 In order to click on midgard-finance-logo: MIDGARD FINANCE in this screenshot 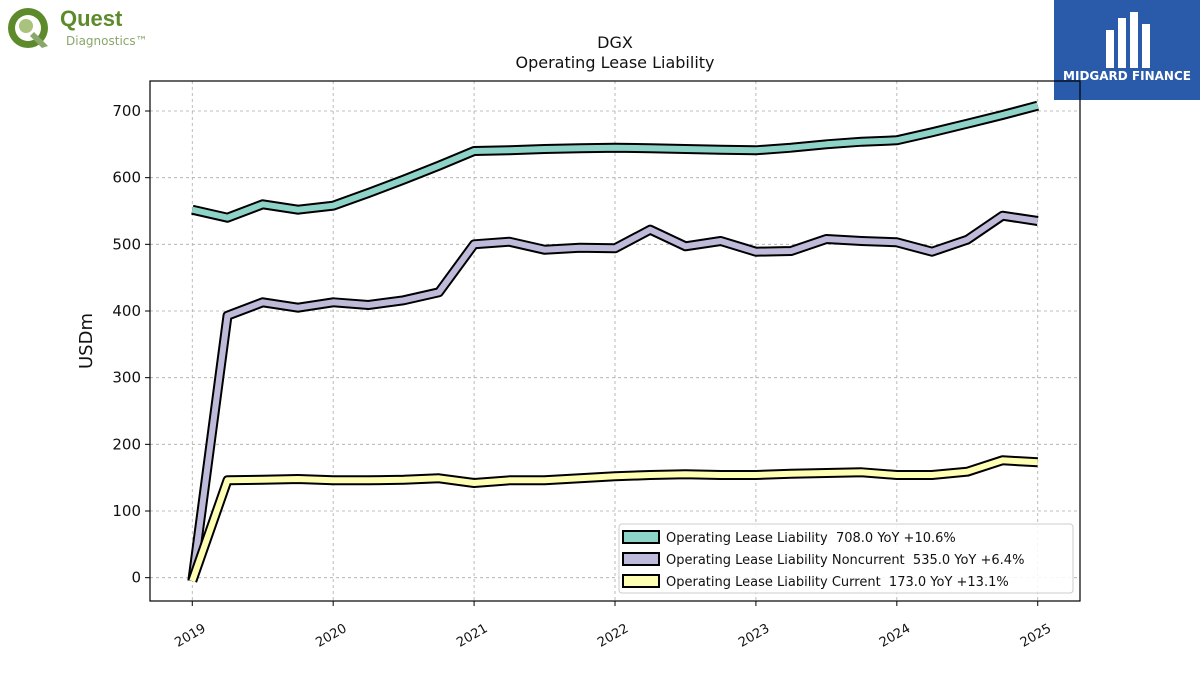, I will do `click(1127, 50)`.